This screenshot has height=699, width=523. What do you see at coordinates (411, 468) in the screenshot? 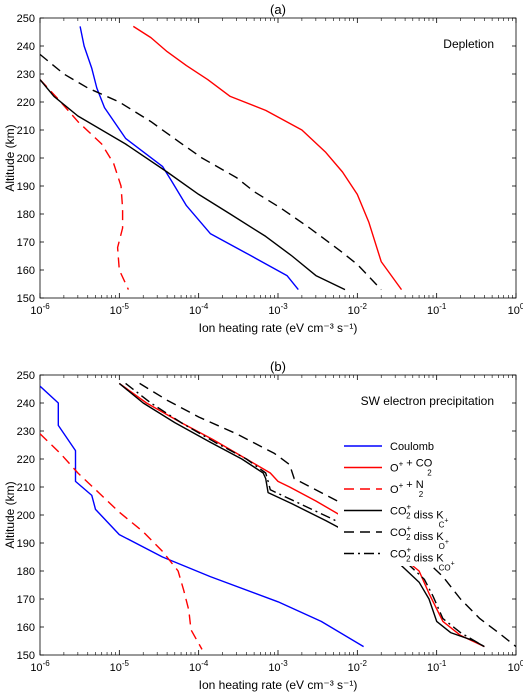
I see `legend-entry: O+ + CO 2` at bounding box center [411, 468].